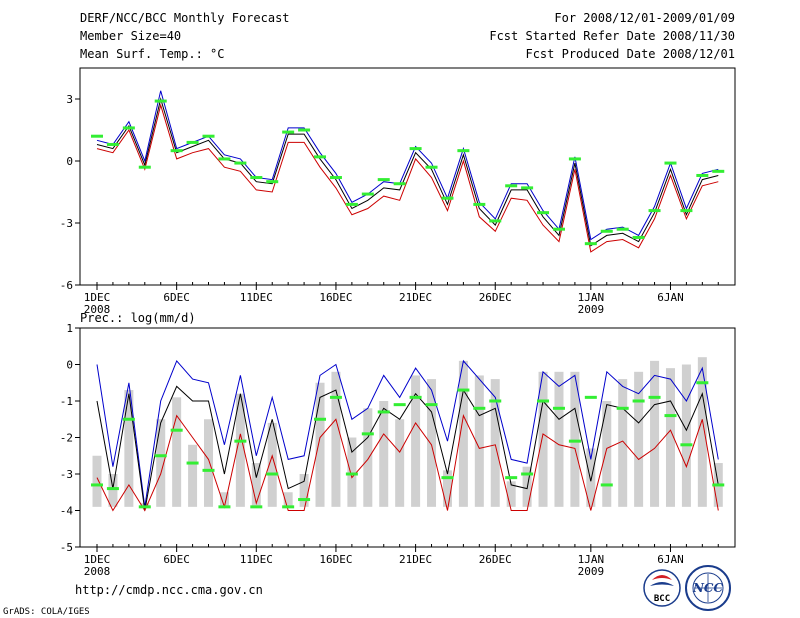 Image resolution: width=800 pixels, height=618 pixels. What do you see at coordinates (66, 547) in the screenshot?
I see `y-tick-label: -5` at bounding box center [66, 547].